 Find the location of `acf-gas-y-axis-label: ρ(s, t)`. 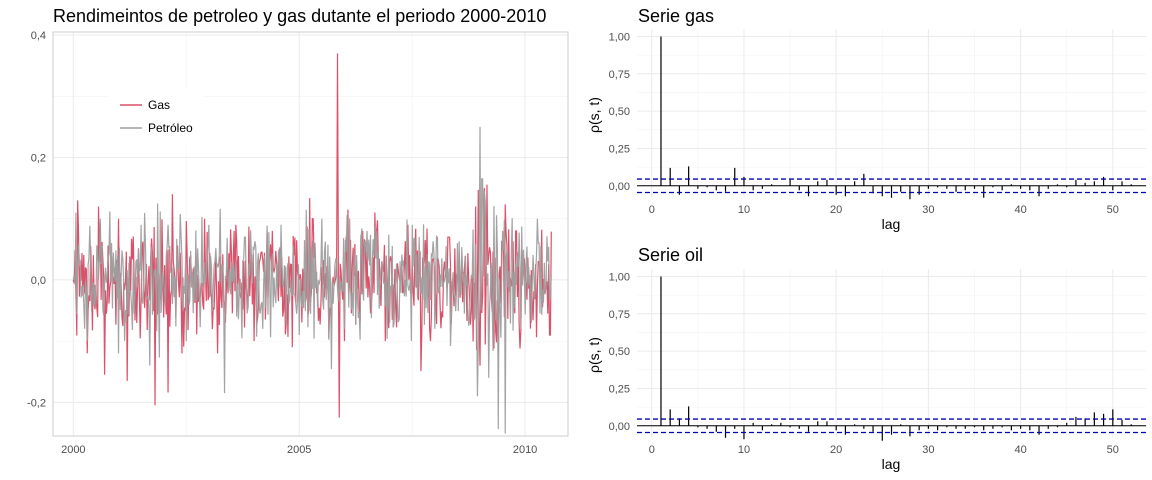

acf-gas-y-axis-label: ρ(s, t) is located at coordinates (594, 115).